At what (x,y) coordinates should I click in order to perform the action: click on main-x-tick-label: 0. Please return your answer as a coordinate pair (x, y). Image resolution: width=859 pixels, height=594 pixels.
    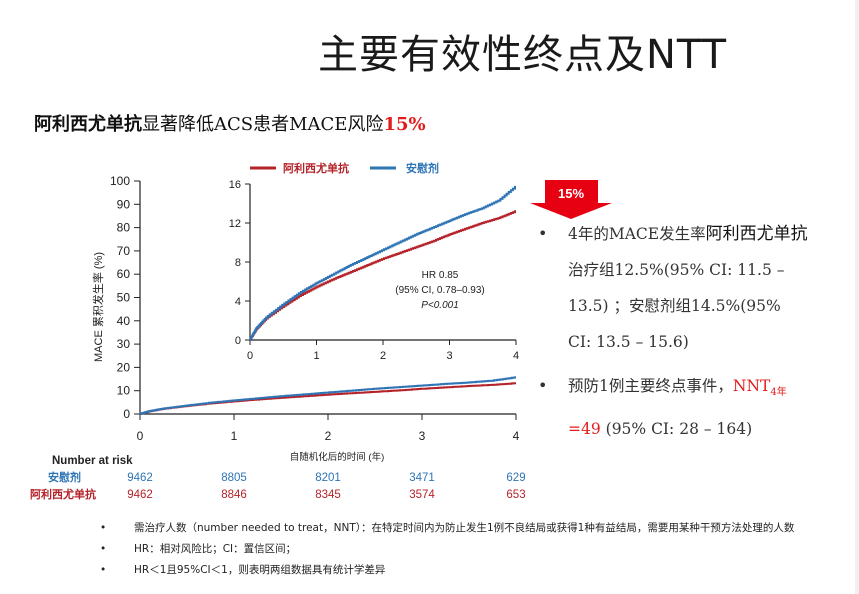
    Looking at the image, I should click on (140, 436).